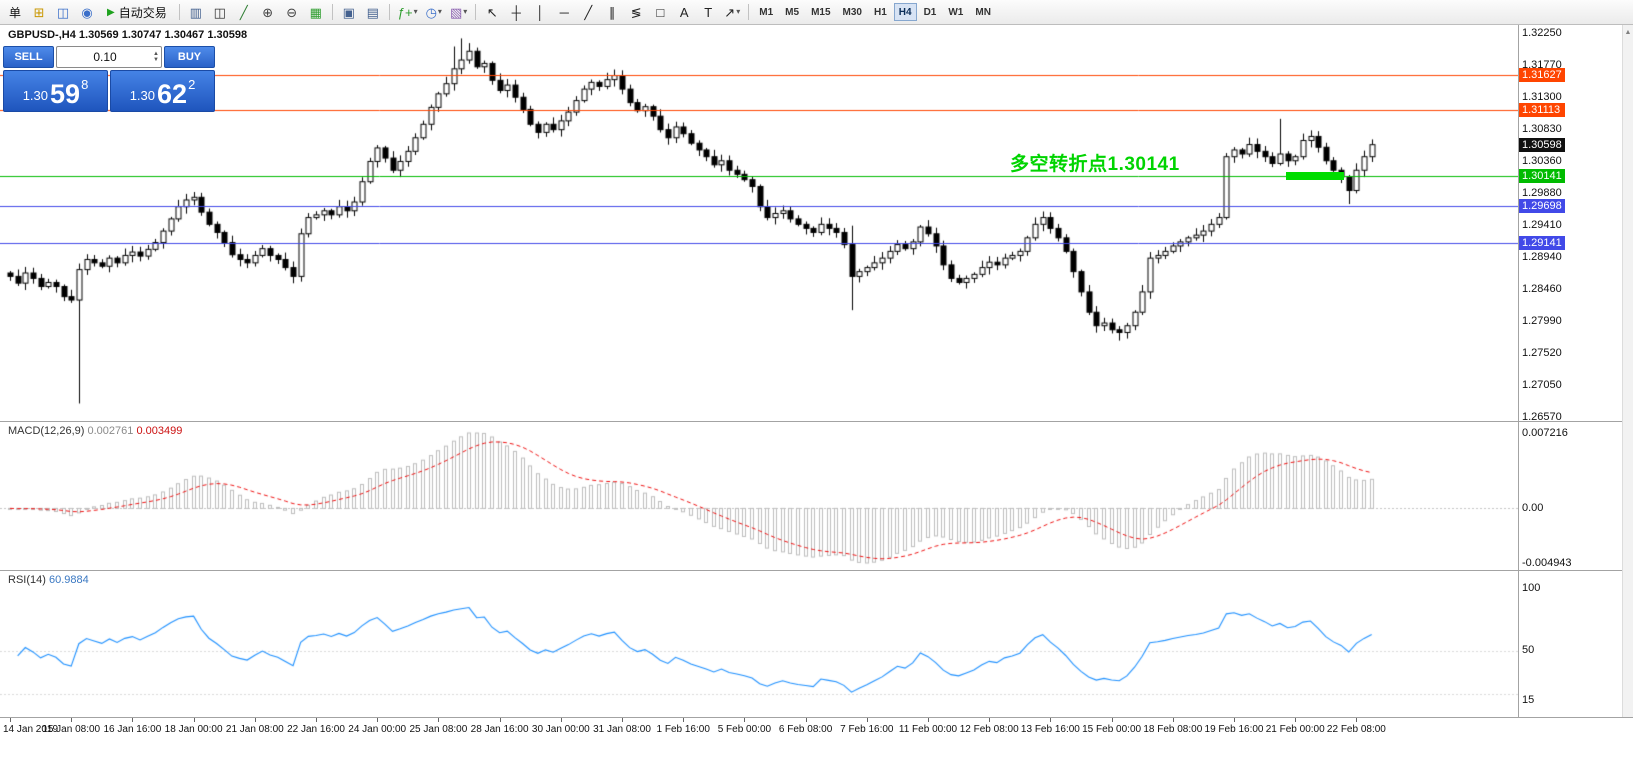 The height and width of the screenshot is (771, 1633). I want to click on autotrade-button: ▶ 自动交易, so click(137, 12).